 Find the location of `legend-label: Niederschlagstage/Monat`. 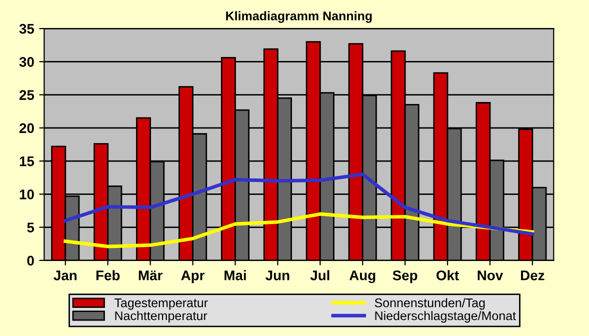

legend-label: Niederschlagstage/Monat is located at coordinates (445, 316).